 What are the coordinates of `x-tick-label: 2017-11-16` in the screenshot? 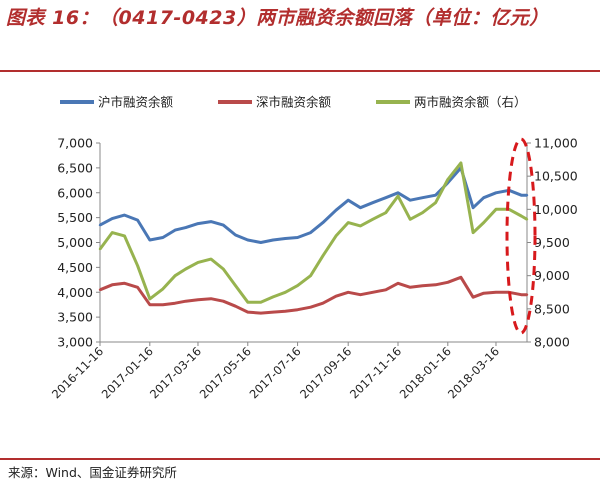 It's located at (375, 372).